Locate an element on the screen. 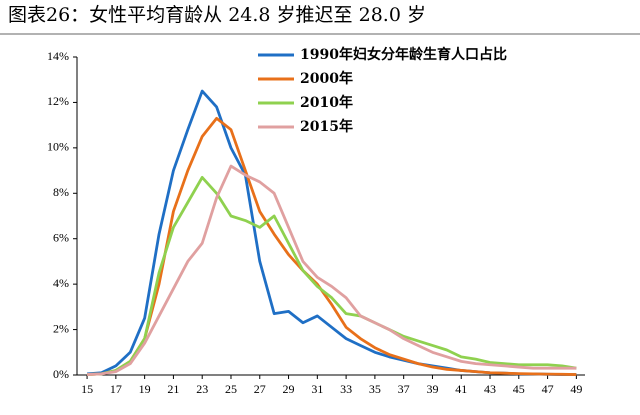 The height and width of the screenshot is (415, 640). x-tick-label: 33 is located at coordinates (346, 389).